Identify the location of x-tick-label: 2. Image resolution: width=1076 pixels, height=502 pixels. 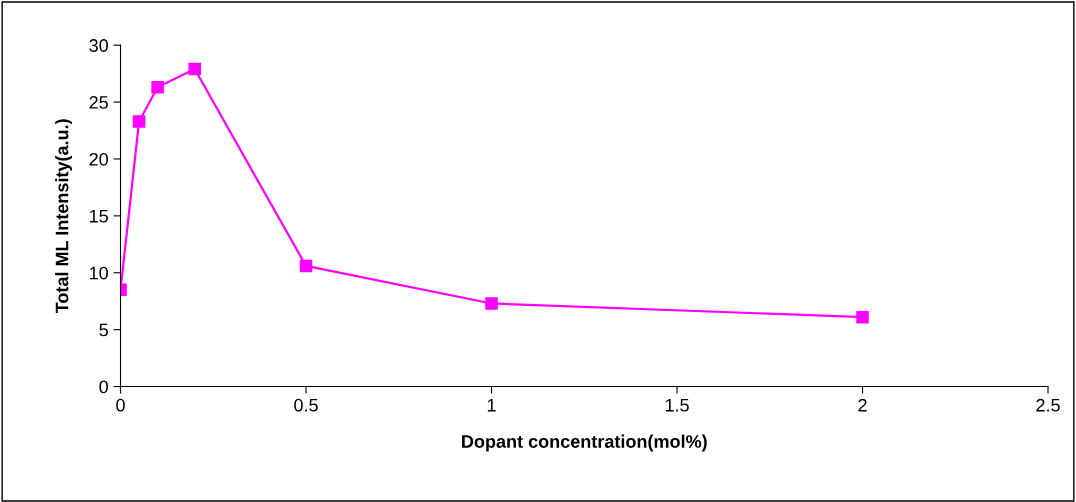
(862, 405).